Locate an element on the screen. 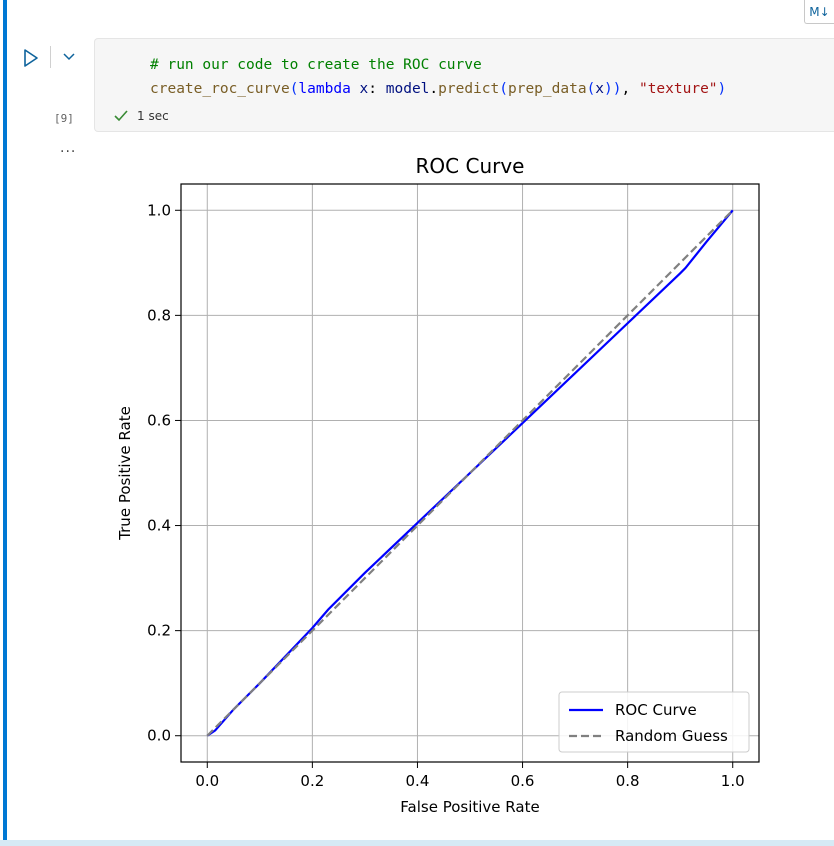 This screenshot has height=846, width=834. y-tick-label: 0.6 is located at coordinates (159, 420).